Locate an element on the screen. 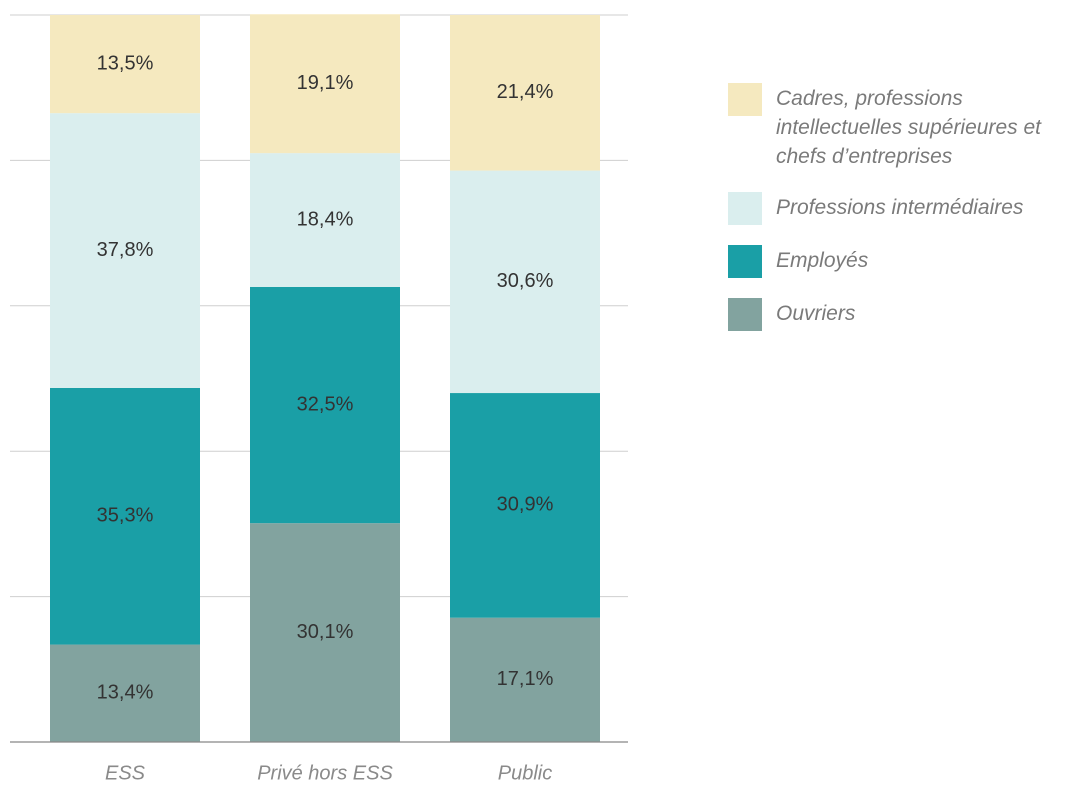 The height and width of the screenshot is (785, 1080). data-label: 13,5% is located at coordinates (125, 63).